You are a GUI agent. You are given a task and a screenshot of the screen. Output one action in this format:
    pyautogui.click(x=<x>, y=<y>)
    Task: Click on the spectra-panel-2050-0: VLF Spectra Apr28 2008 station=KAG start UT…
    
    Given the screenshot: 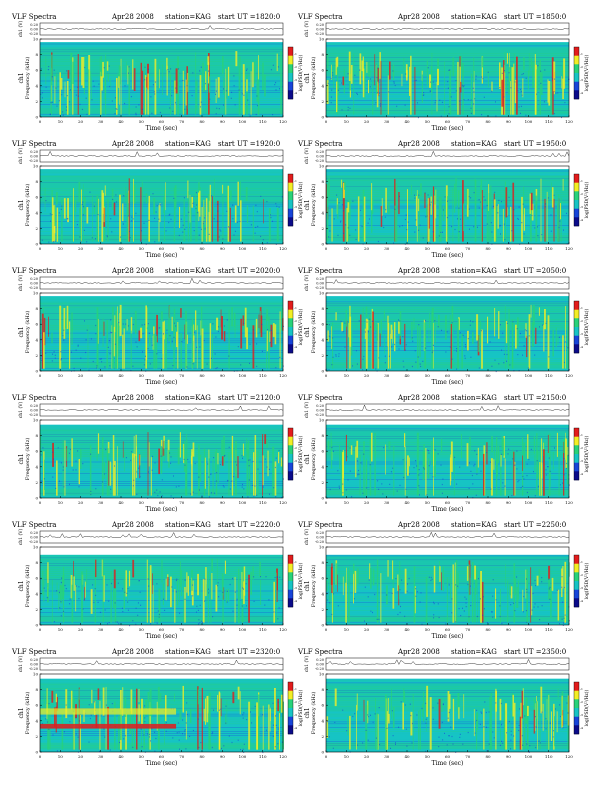 What is the action you would take?
    pyautogui.click(x=443, y=326)
    